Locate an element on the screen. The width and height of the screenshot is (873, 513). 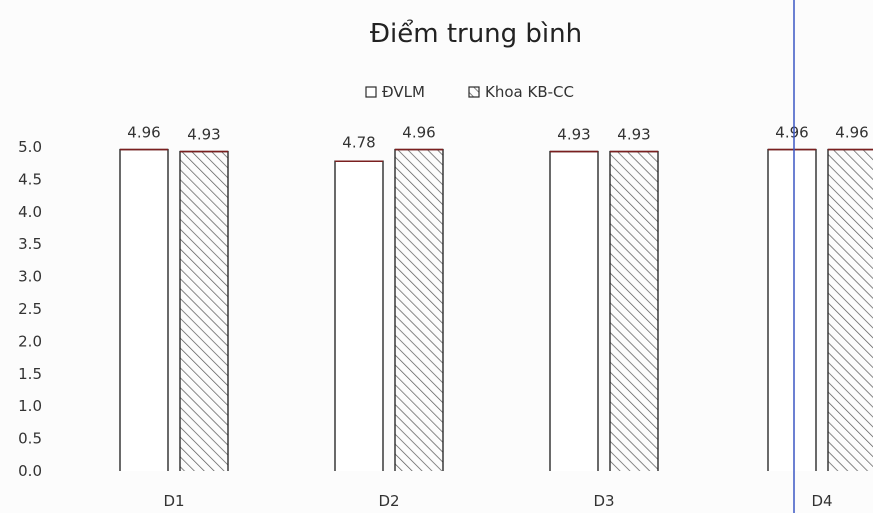
y-tick-label: 4.5 is located at coordinates (30, 179).